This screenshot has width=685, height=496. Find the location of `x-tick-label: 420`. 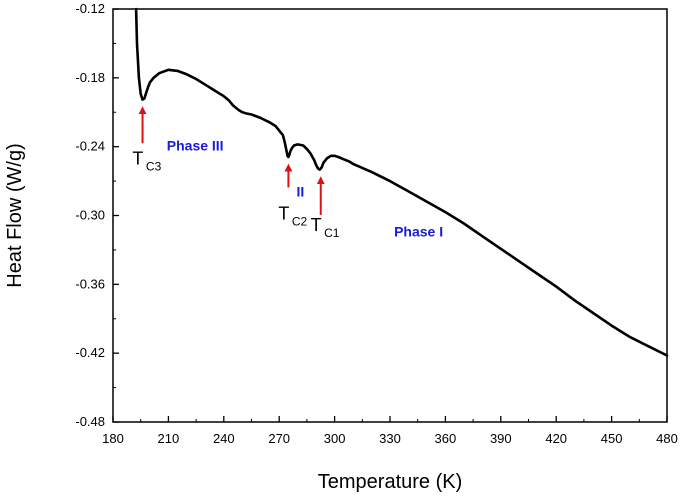

x-tick-label: 420 is located at coordinates (556, 438).